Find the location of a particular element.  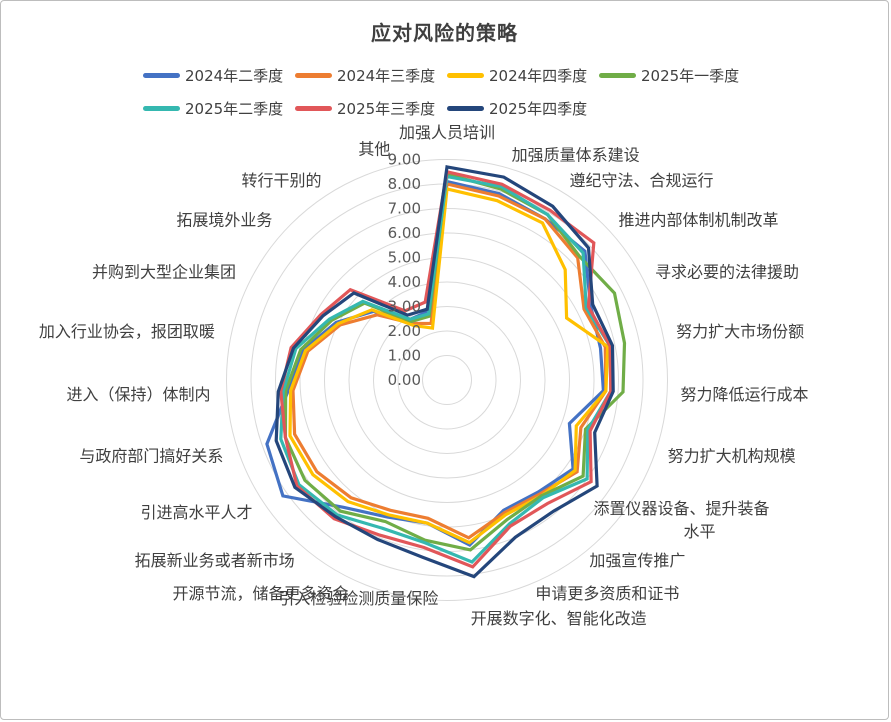

category-label: 努力扩大机构规模 is located at coordinates (732, 456).